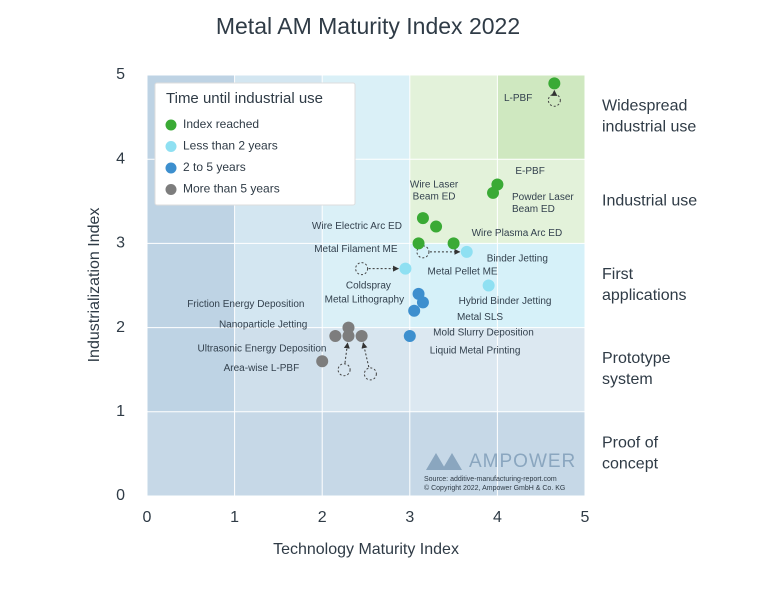 The image size is (775, 605). What do you see at coordinates (497, 517) in the screenshot?
I see `x-tick-label: 4` at bounding box center [497, 517].